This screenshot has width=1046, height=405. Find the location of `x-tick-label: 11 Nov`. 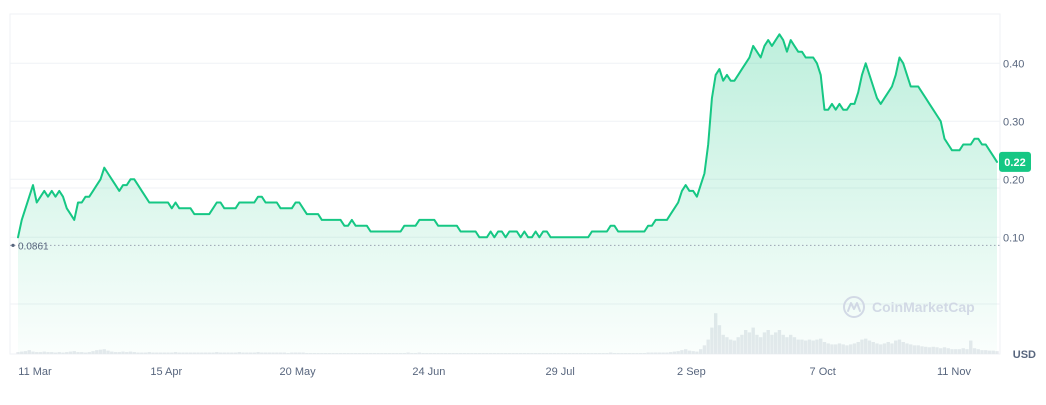

x-tick-label: 11 Nov is located at coordinates (954, 372).